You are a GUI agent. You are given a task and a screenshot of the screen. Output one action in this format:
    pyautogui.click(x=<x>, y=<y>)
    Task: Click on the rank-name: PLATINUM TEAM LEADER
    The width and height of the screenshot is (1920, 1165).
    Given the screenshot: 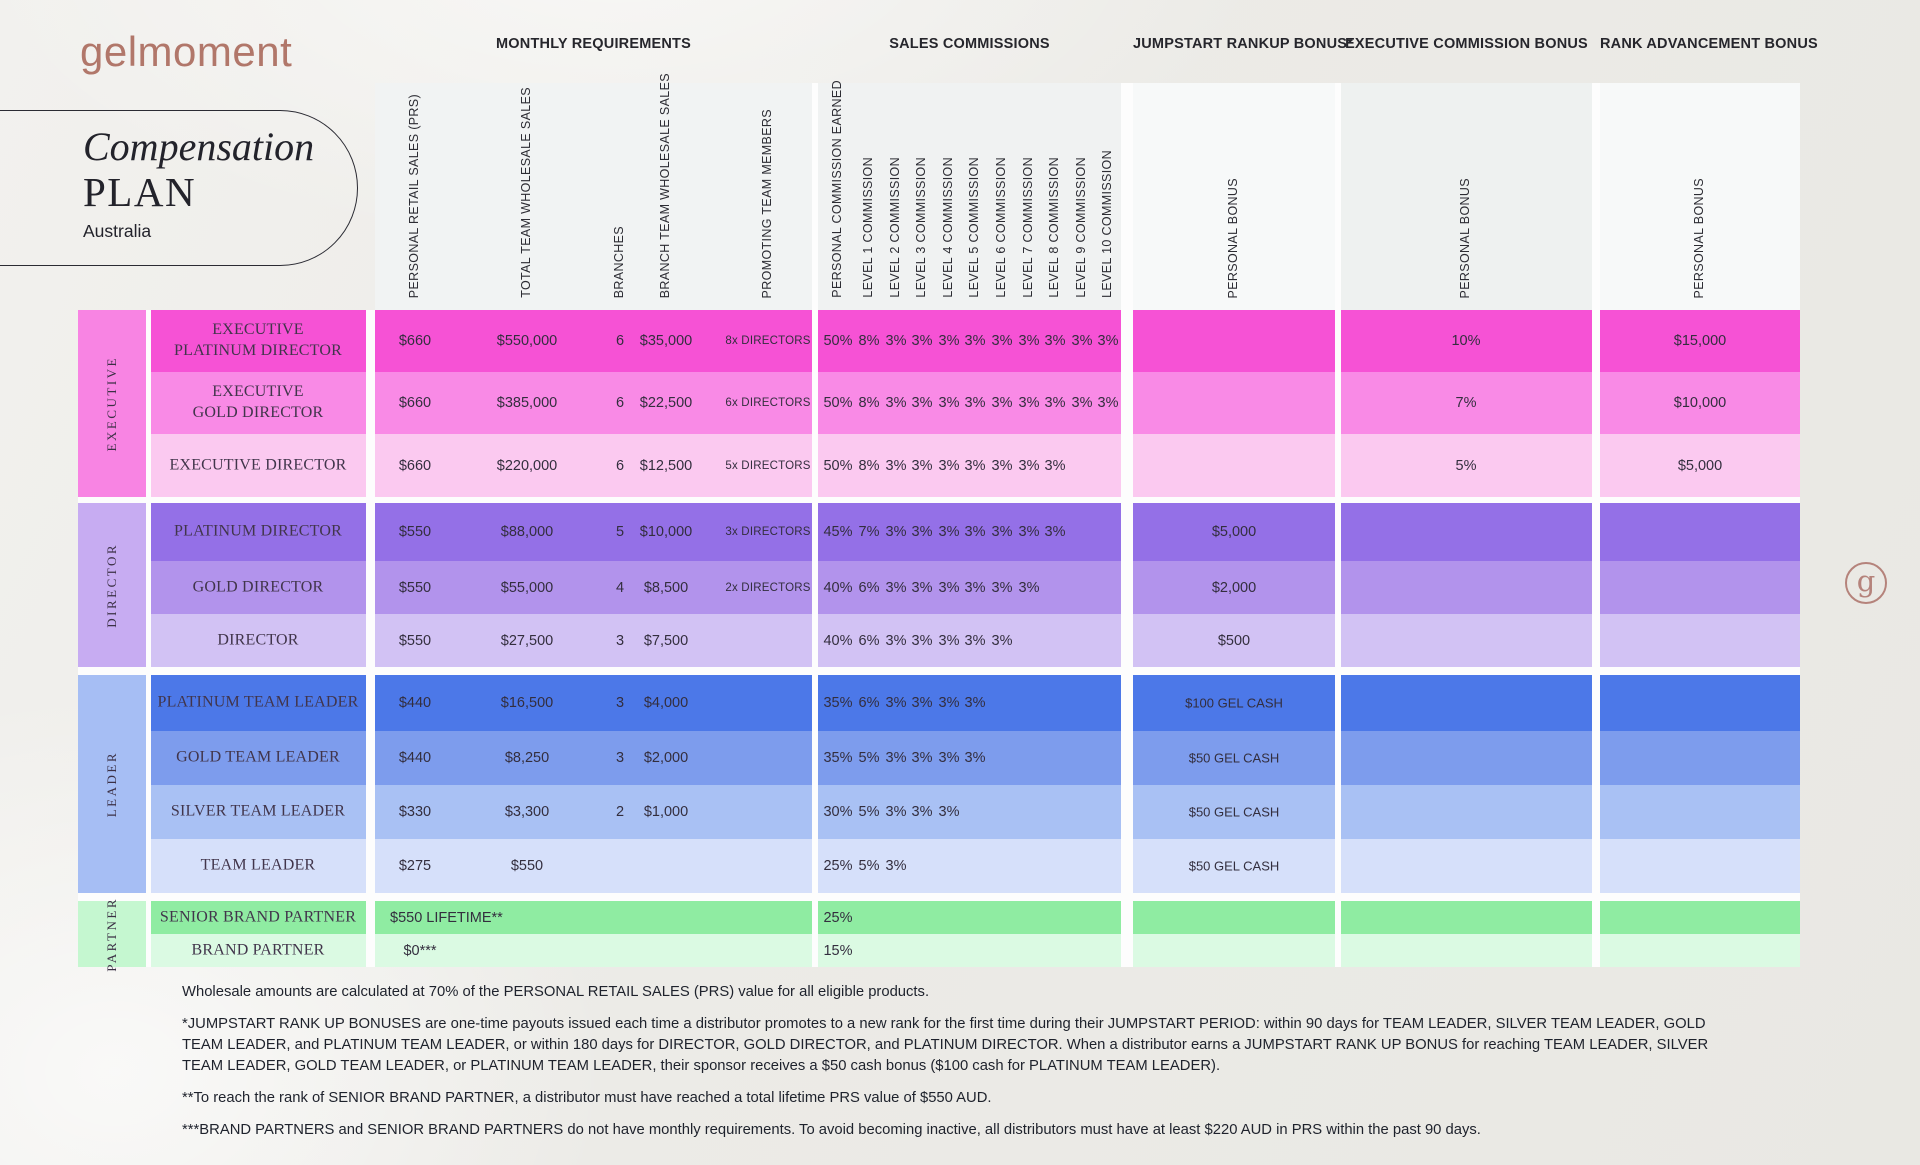 What is the action you would take?
    pyautogui.click(x=258, y=702)
    